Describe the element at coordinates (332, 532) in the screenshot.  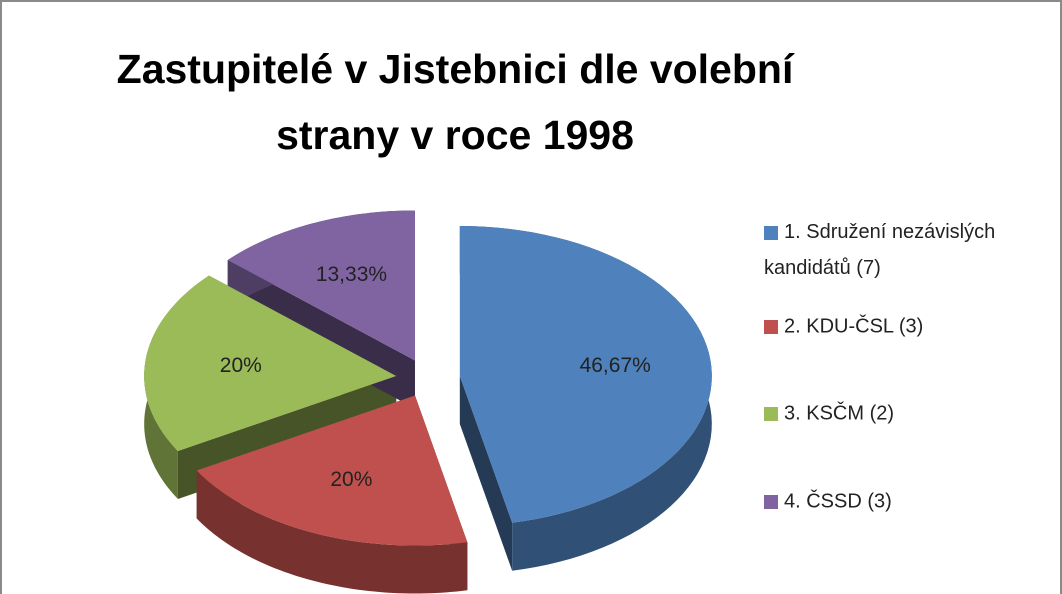
I see `slice-side` at that location.